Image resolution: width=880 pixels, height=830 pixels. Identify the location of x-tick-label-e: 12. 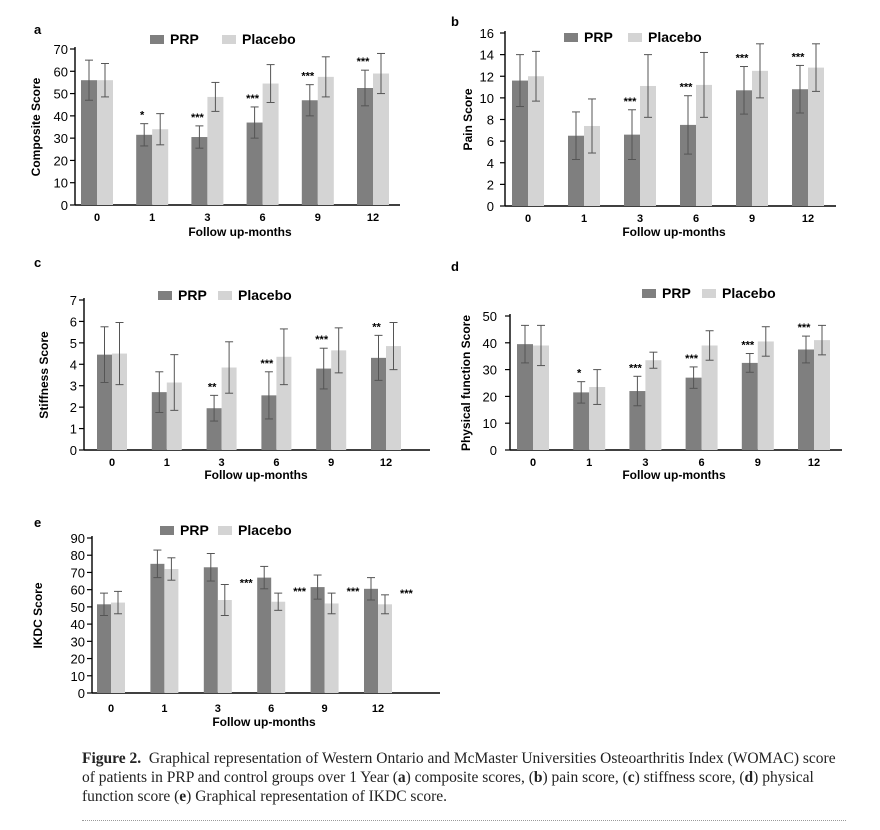
(378, 709).